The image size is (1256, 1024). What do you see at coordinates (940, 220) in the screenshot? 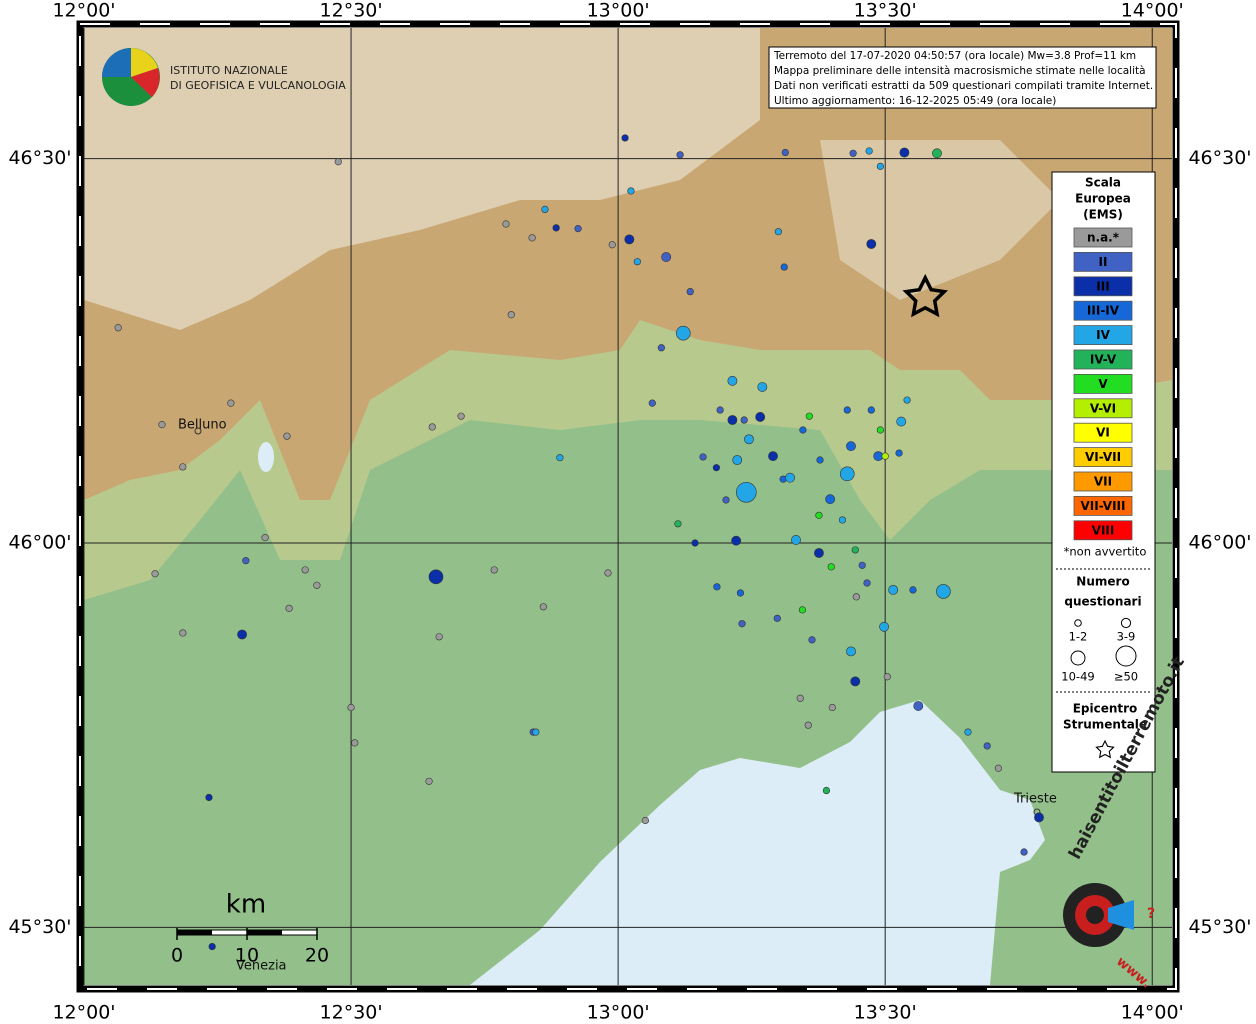
I see `high-mountains-east` at bounding box center [940, 220].